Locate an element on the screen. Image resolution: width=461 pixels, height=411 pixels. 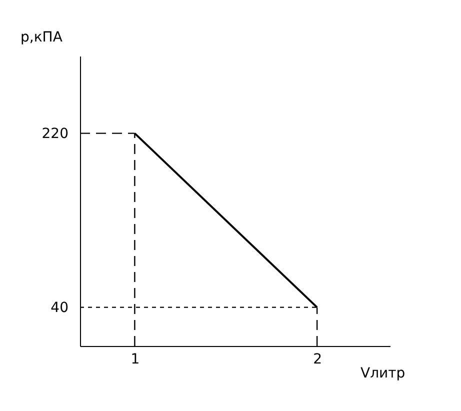
x-tick-label: 1 is located at coordinates (135, 360).